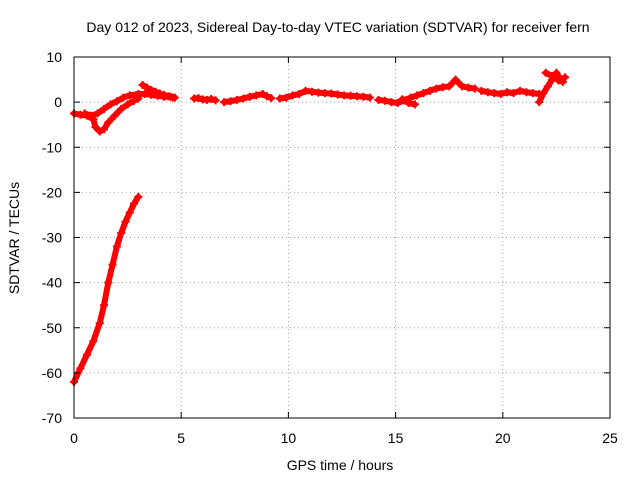 This screenshot has width=640, height=480. Describe the element at coordinates (610, 438) in the screenshot. I see `x-tick-label: 25` at that location.